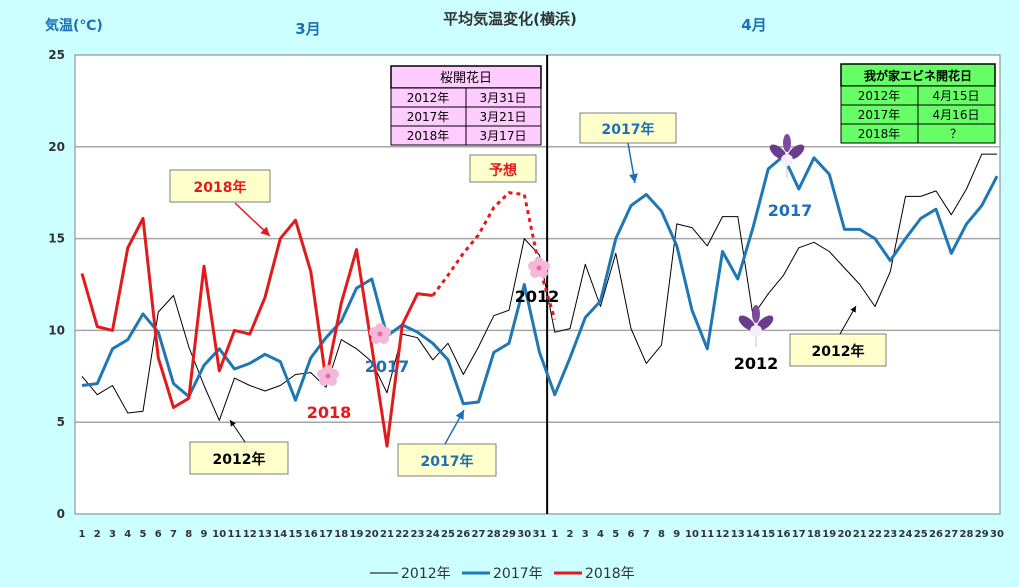 The width and height of the screenshot is (1019, 587). What do you see at coordinates (756, 326) in the screenshot?
I see `ebine-orchid-icon-2012` at bounding box center [756, 326].